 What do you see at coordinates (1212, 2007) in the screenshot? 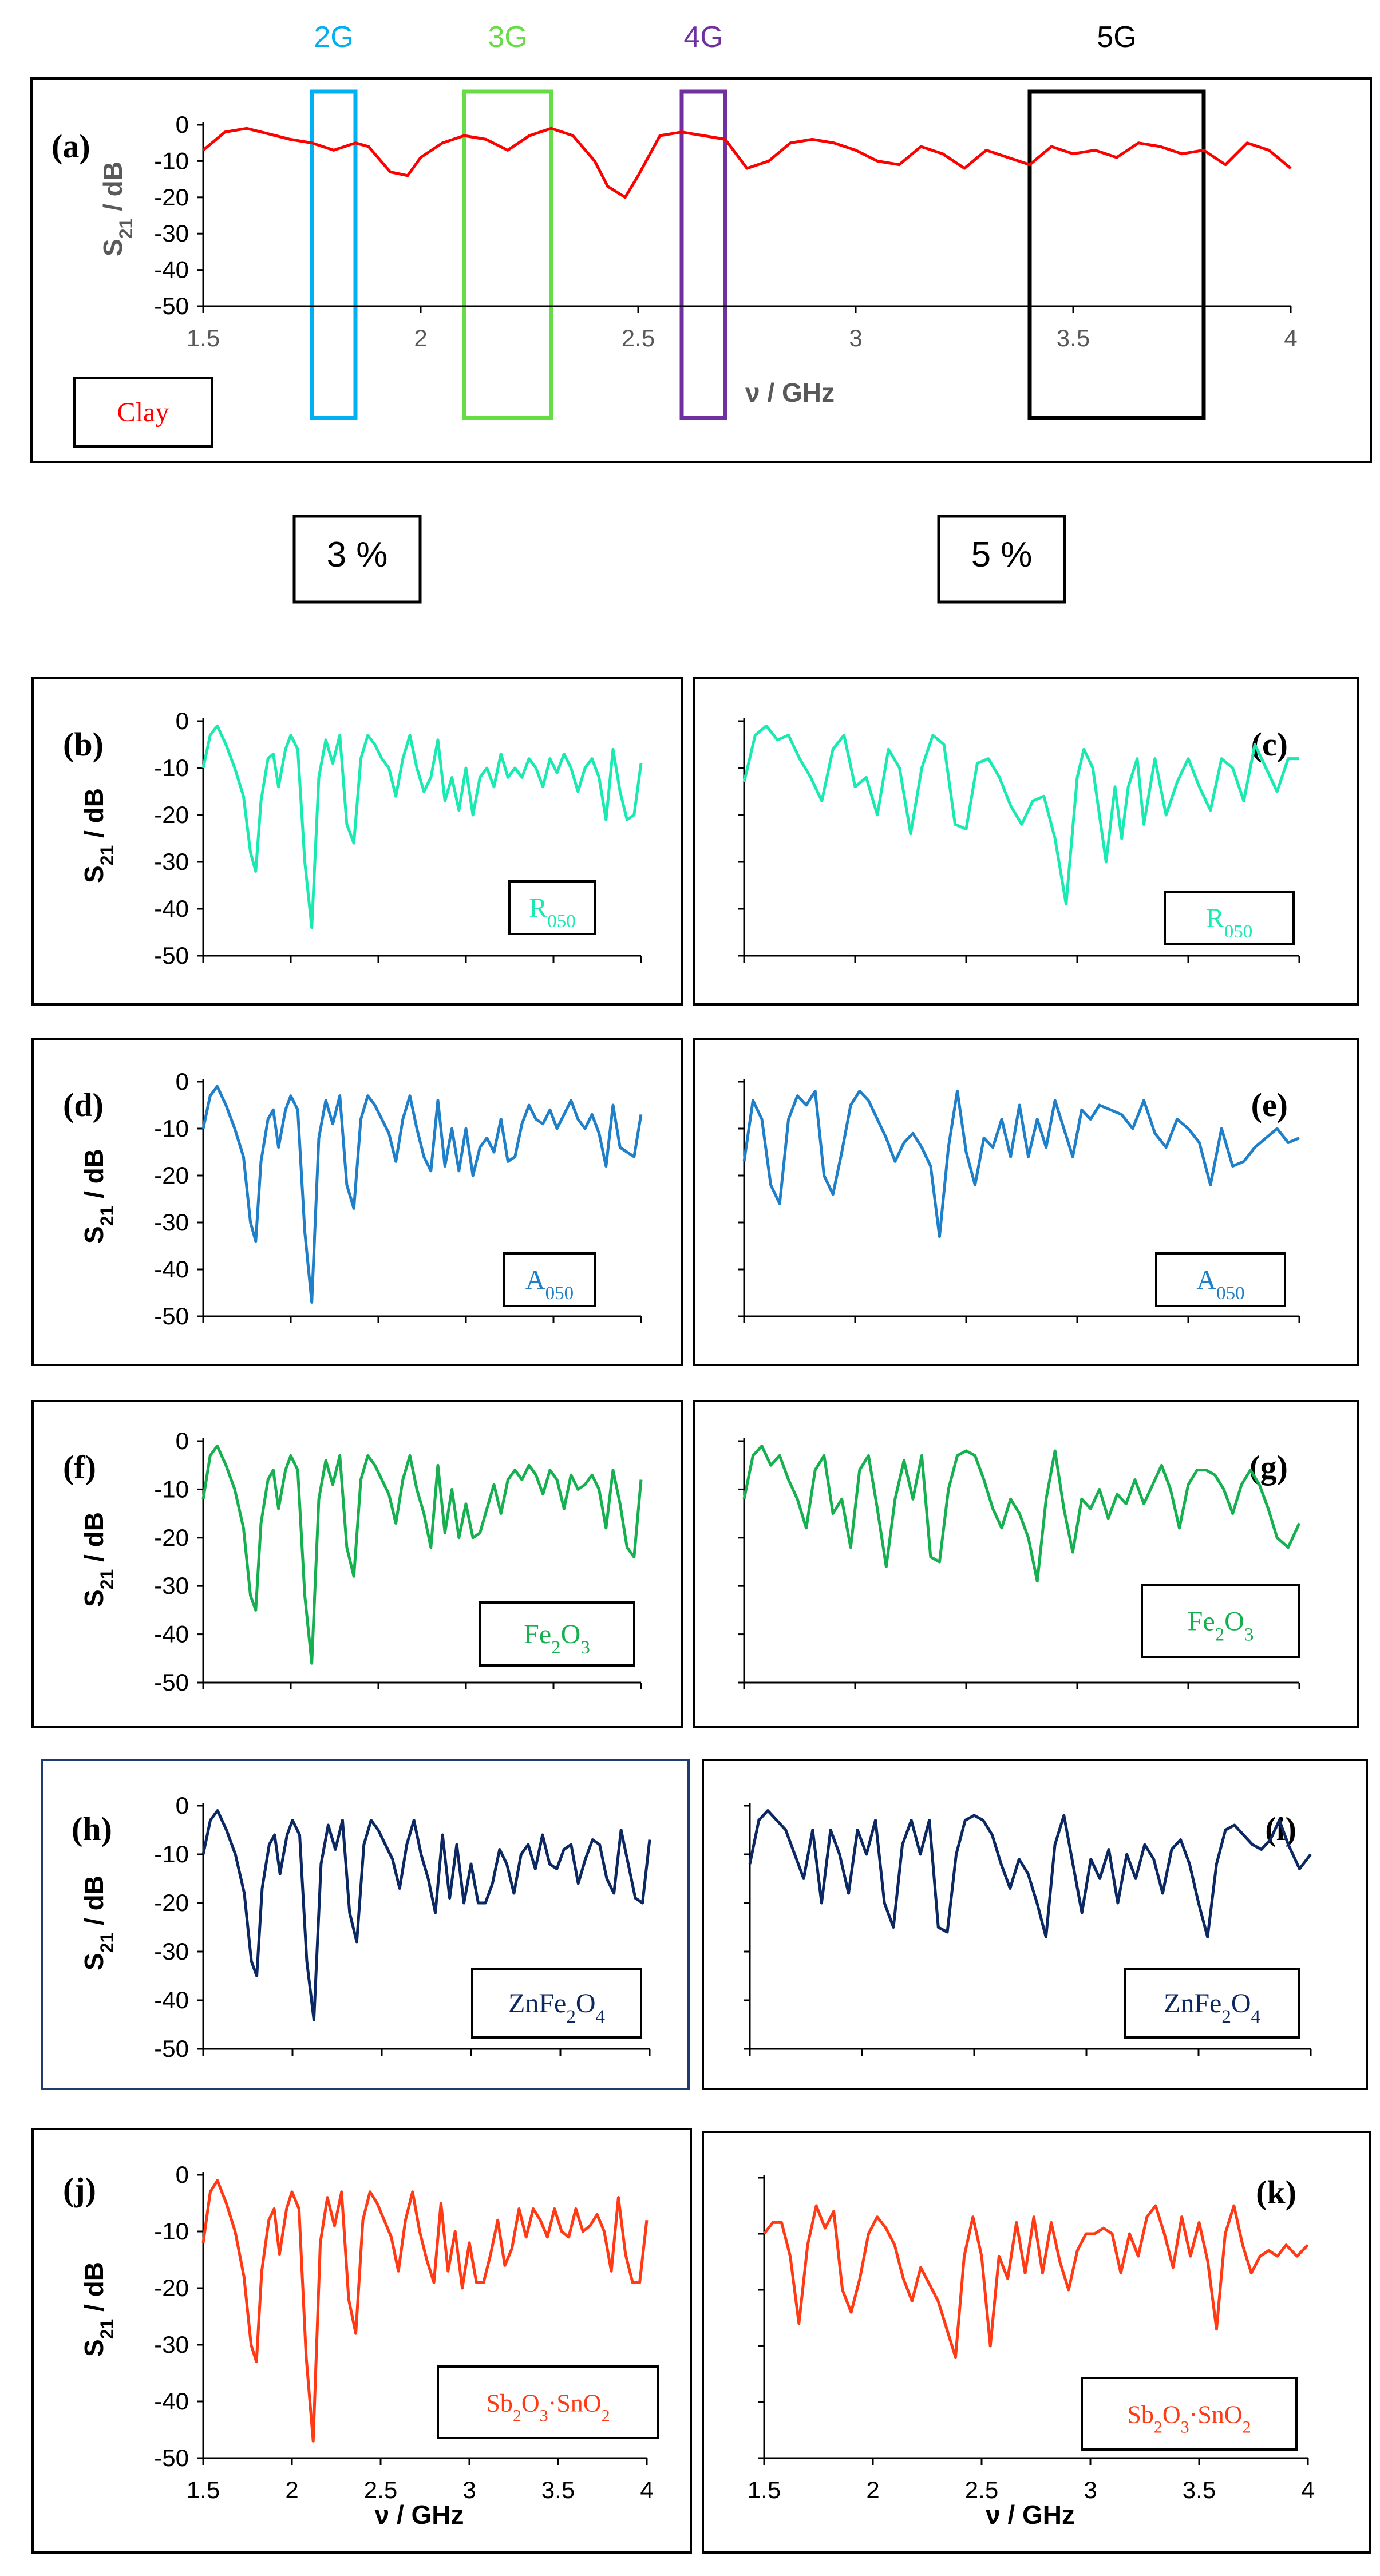
I see `legend-label: ZnFe2O4` at bounding box center [1212, 2007].